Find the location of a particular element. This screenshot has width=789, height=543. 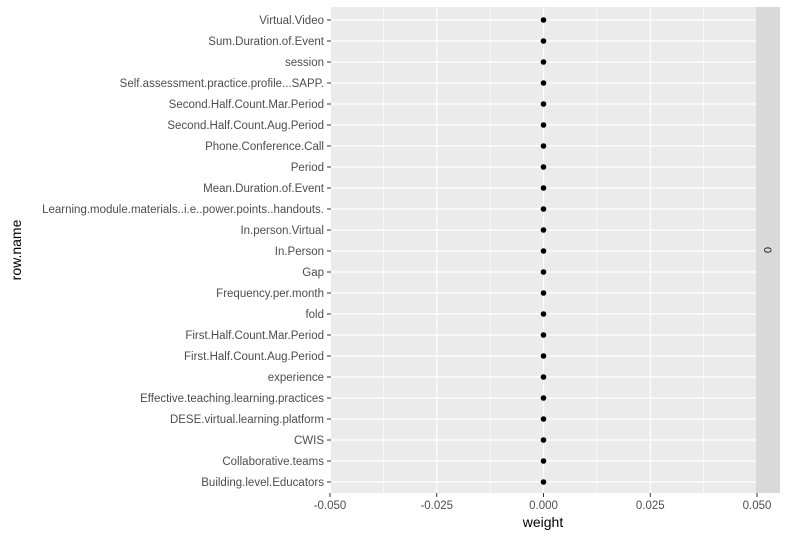

x-axis: -0.050 -0.025 0.000 0.025 0.050 is located at coordinates (543, 502).